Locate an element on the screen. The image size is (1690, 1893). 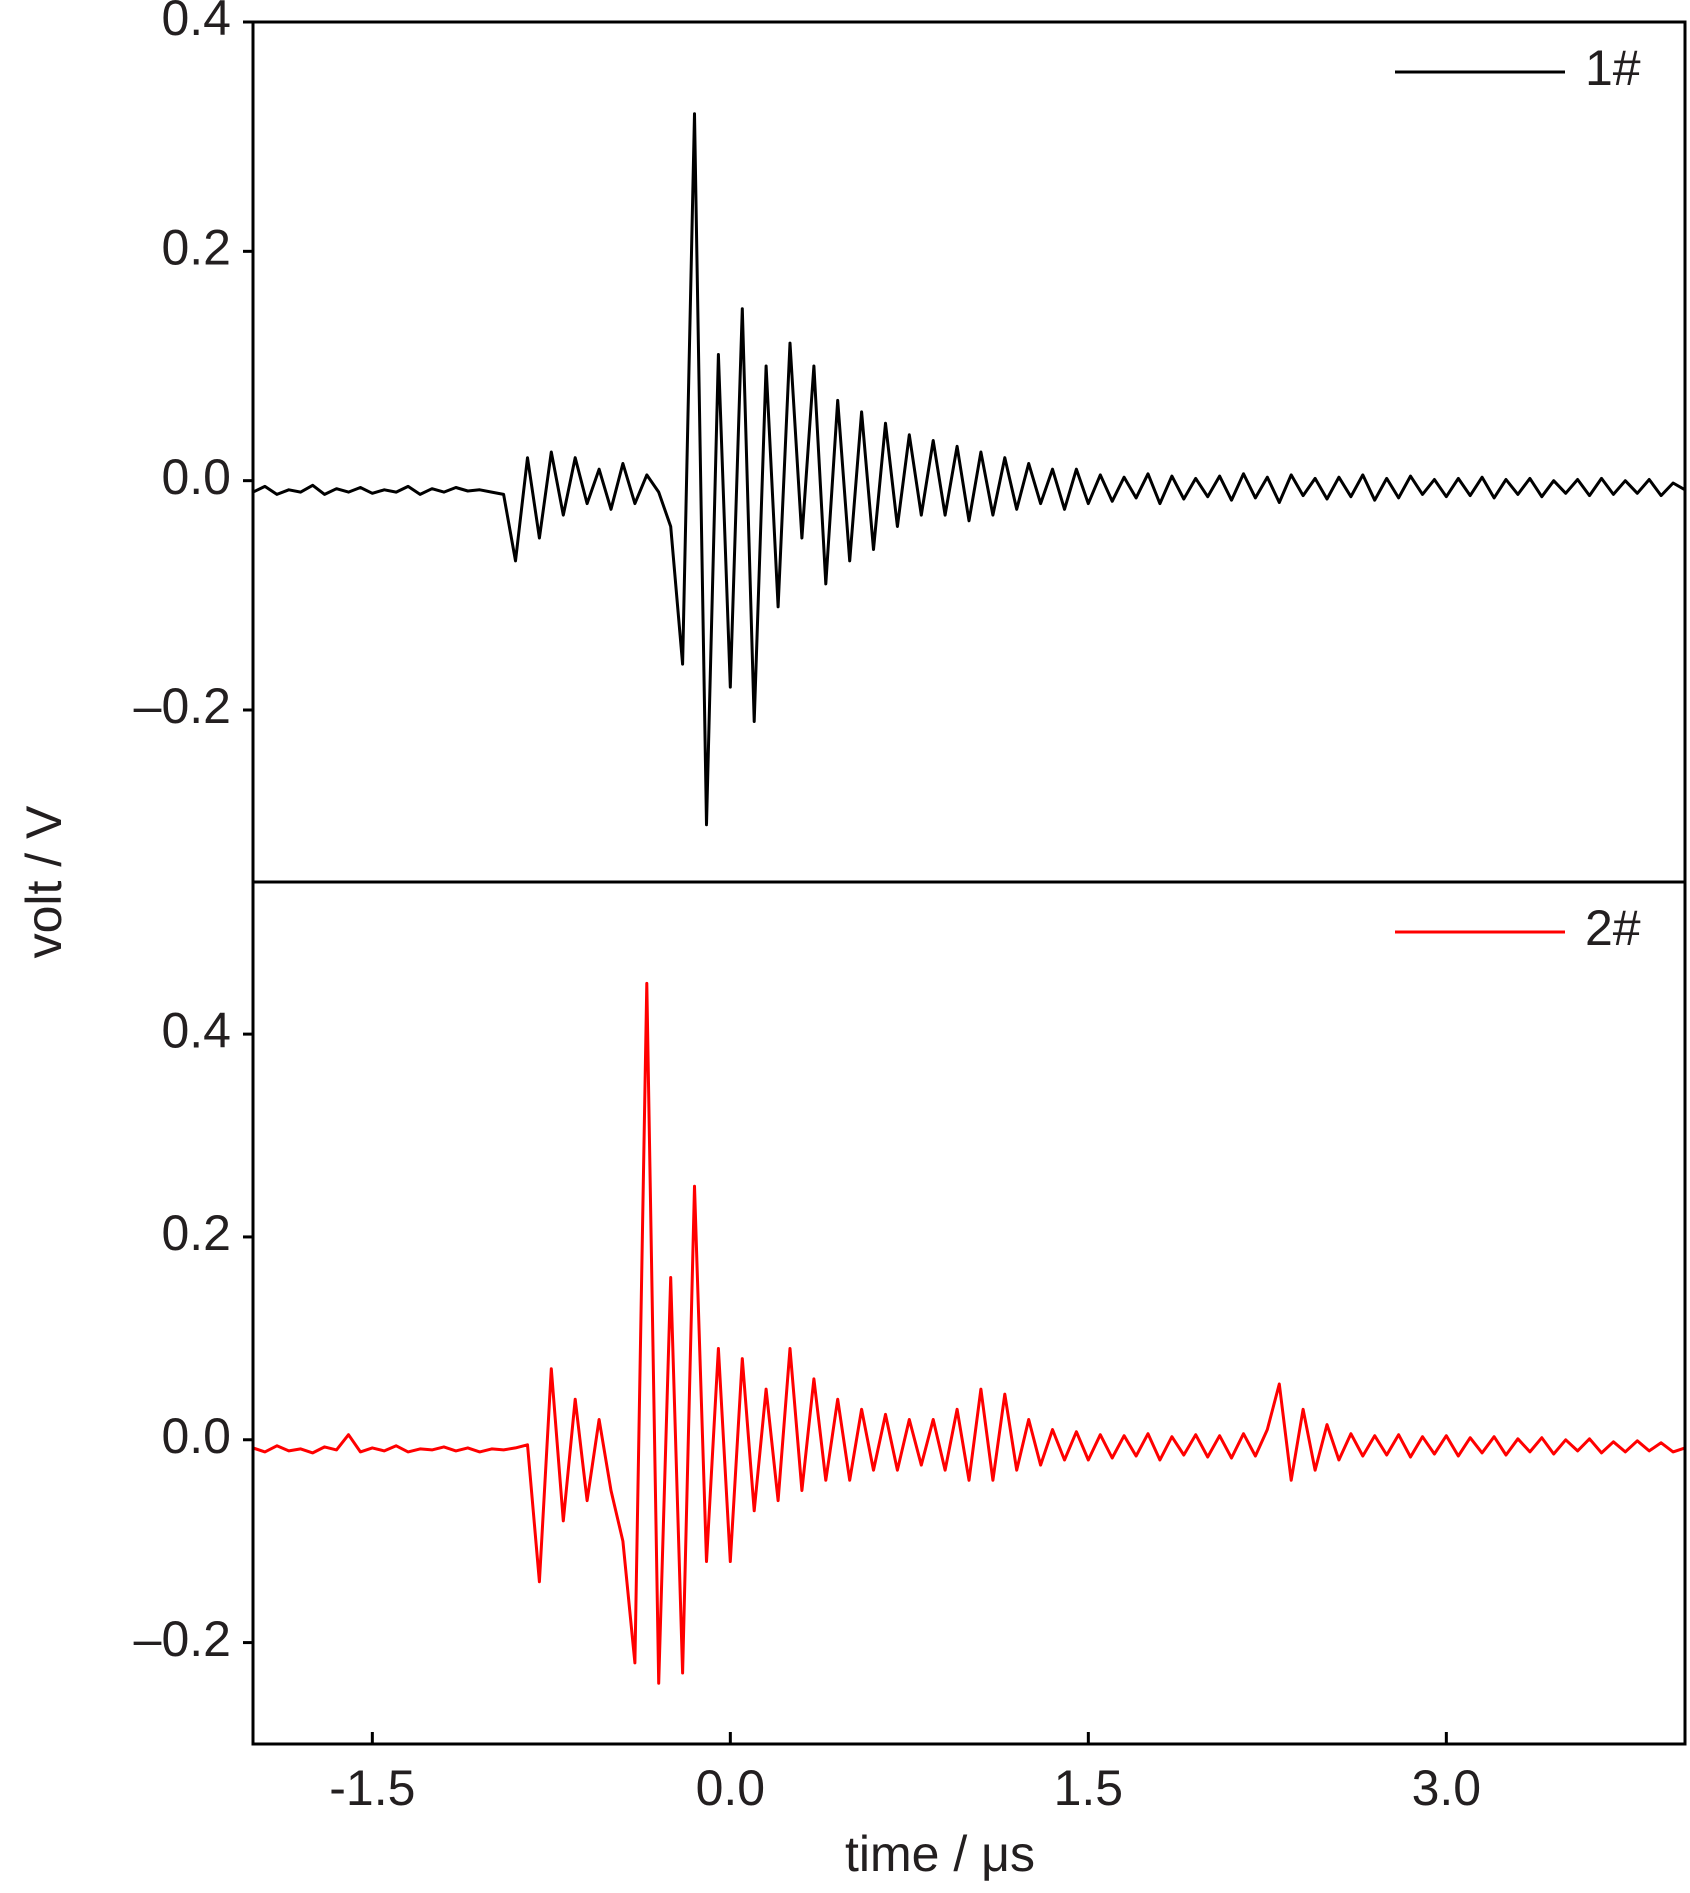
x-tick-label: 3.0 is located at coordinates (1447, 1788).